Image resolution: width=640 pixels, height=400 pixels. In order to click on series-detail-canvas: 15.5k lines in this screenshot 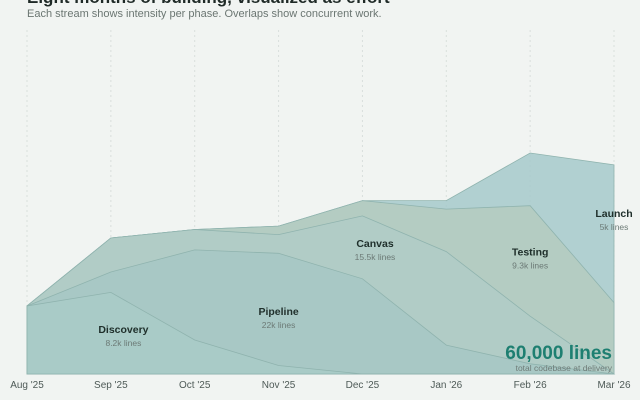, I will do `click(375, 257)`.